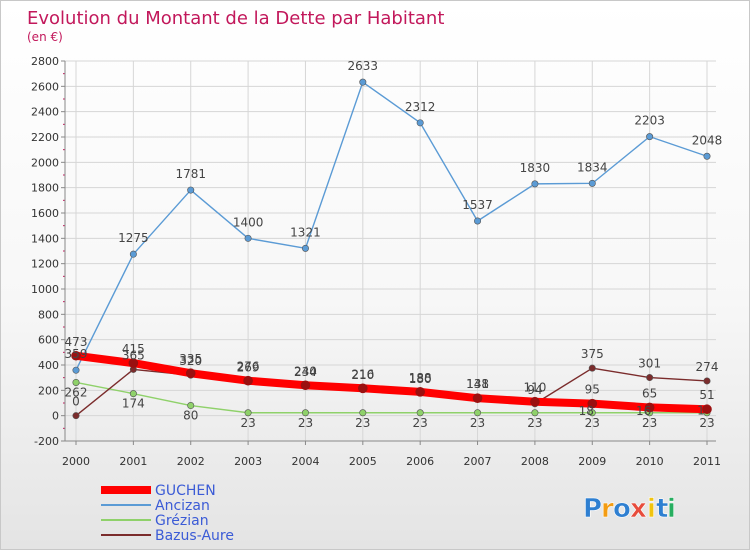  What do you see at coordinates (477, 205) in the screenshot?
I see `data-label-ancizan: 1537` at bounding box center [477, 205].